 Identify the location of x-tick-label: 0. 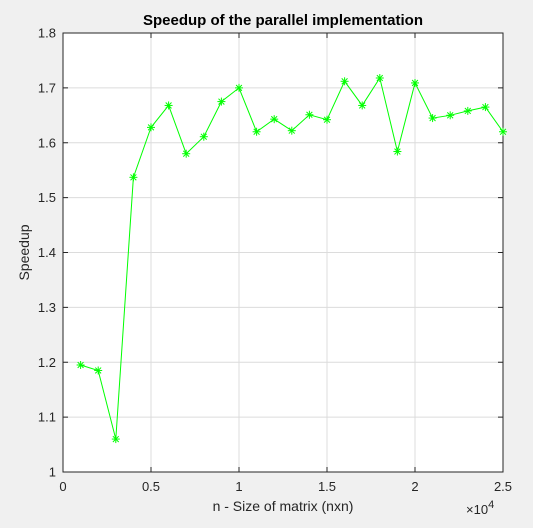
(62, 486).